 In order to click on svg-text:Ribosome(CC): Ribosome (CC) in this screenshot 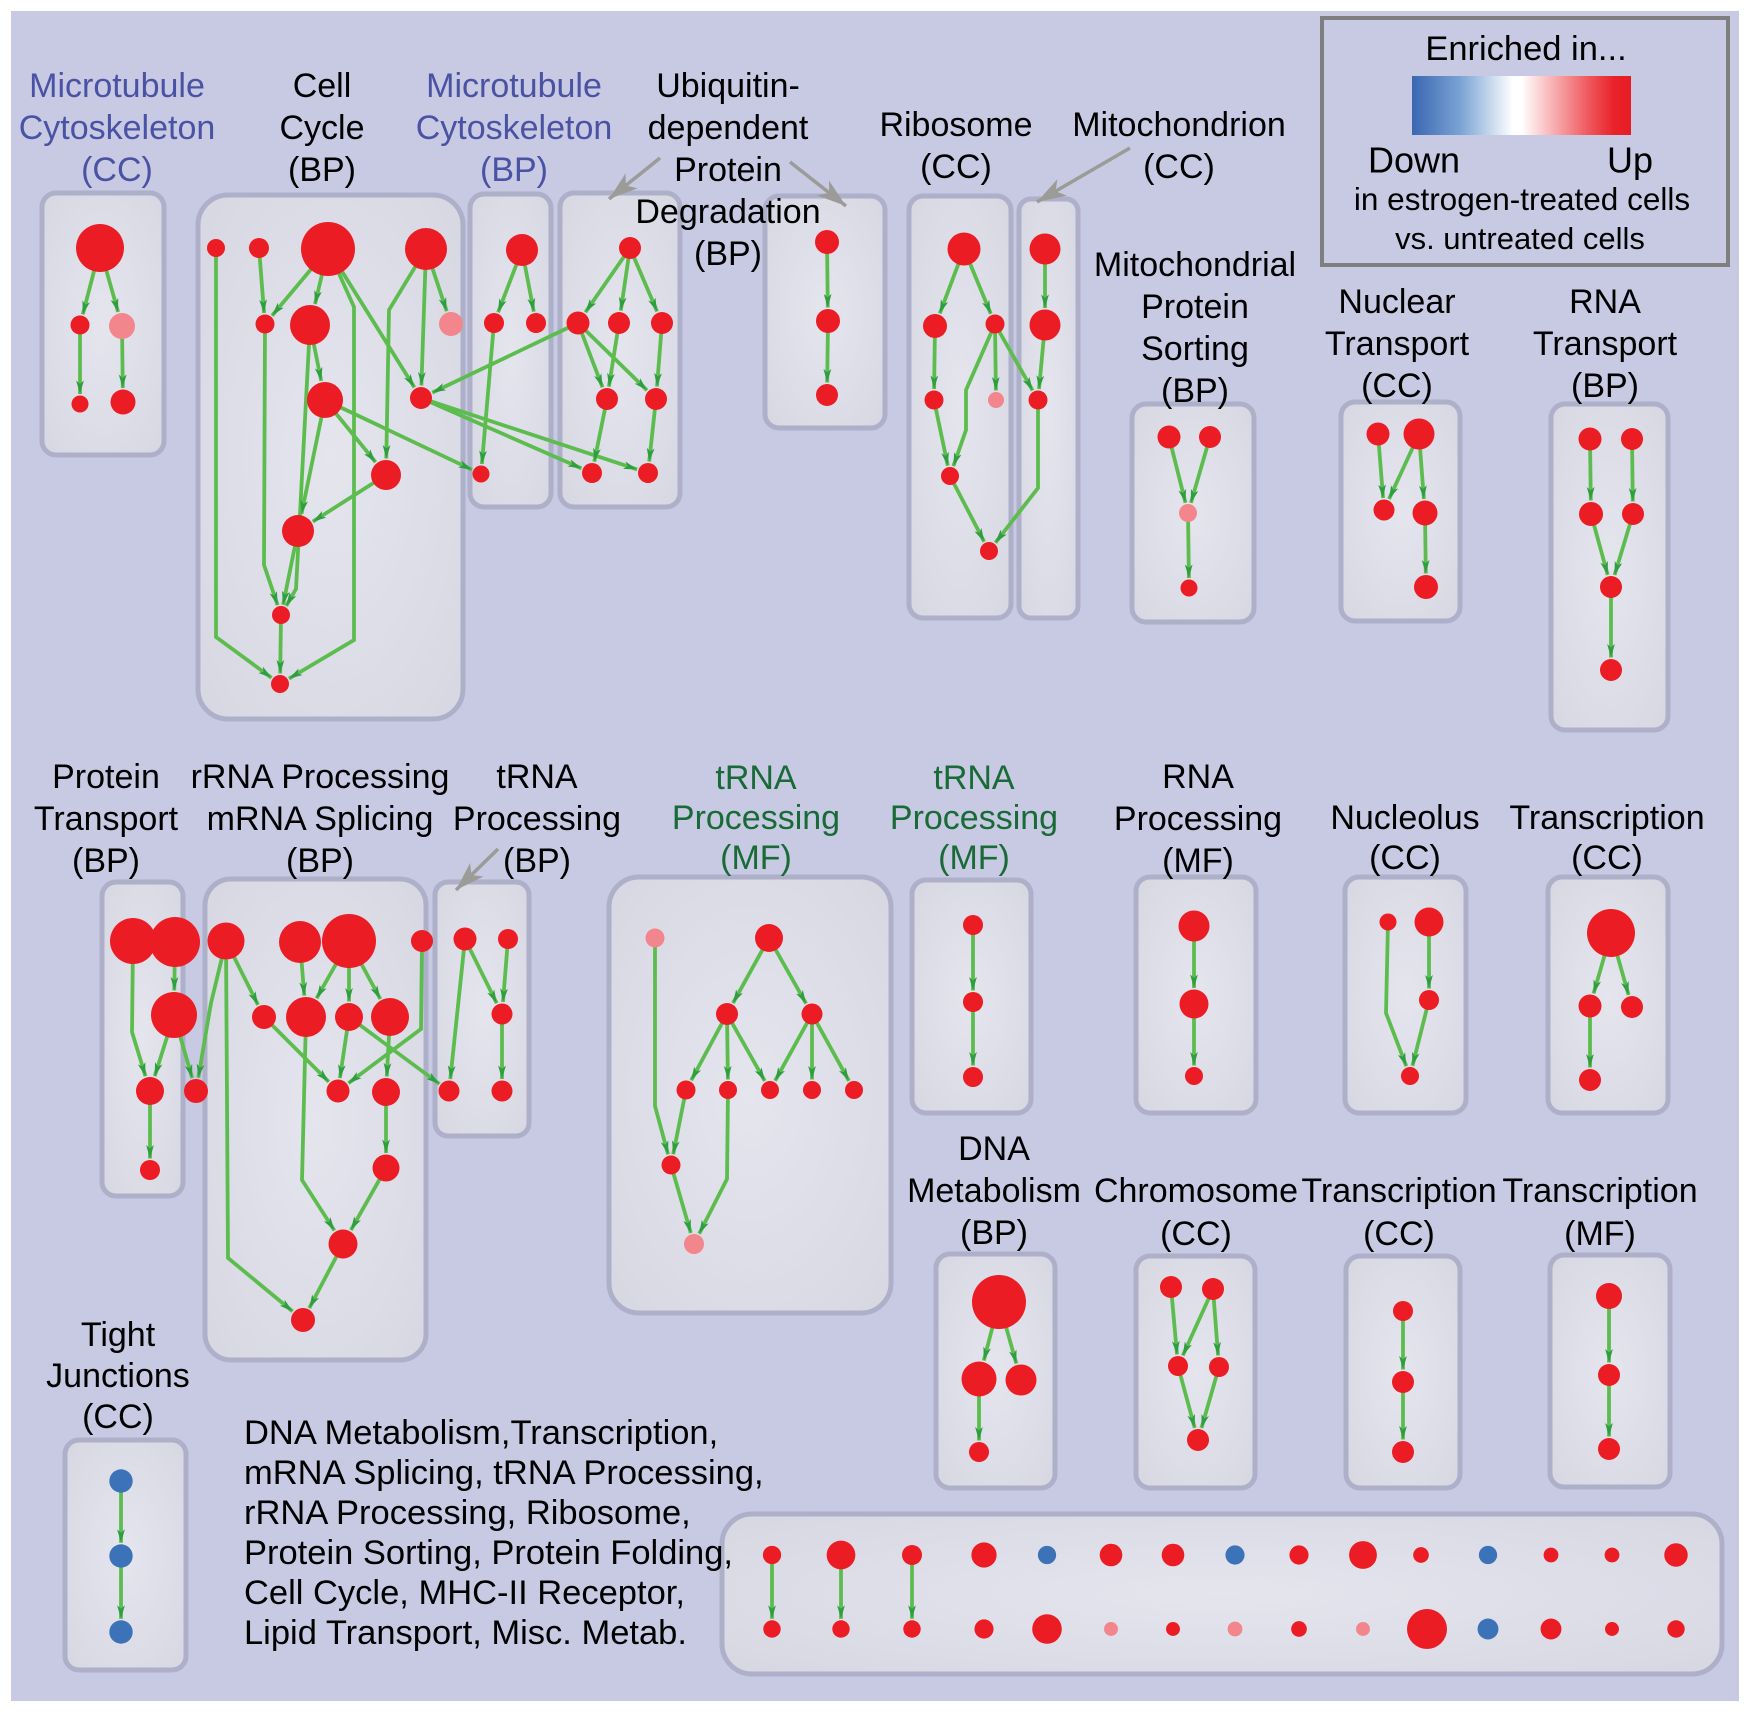, I will do `click(955, 146)`.